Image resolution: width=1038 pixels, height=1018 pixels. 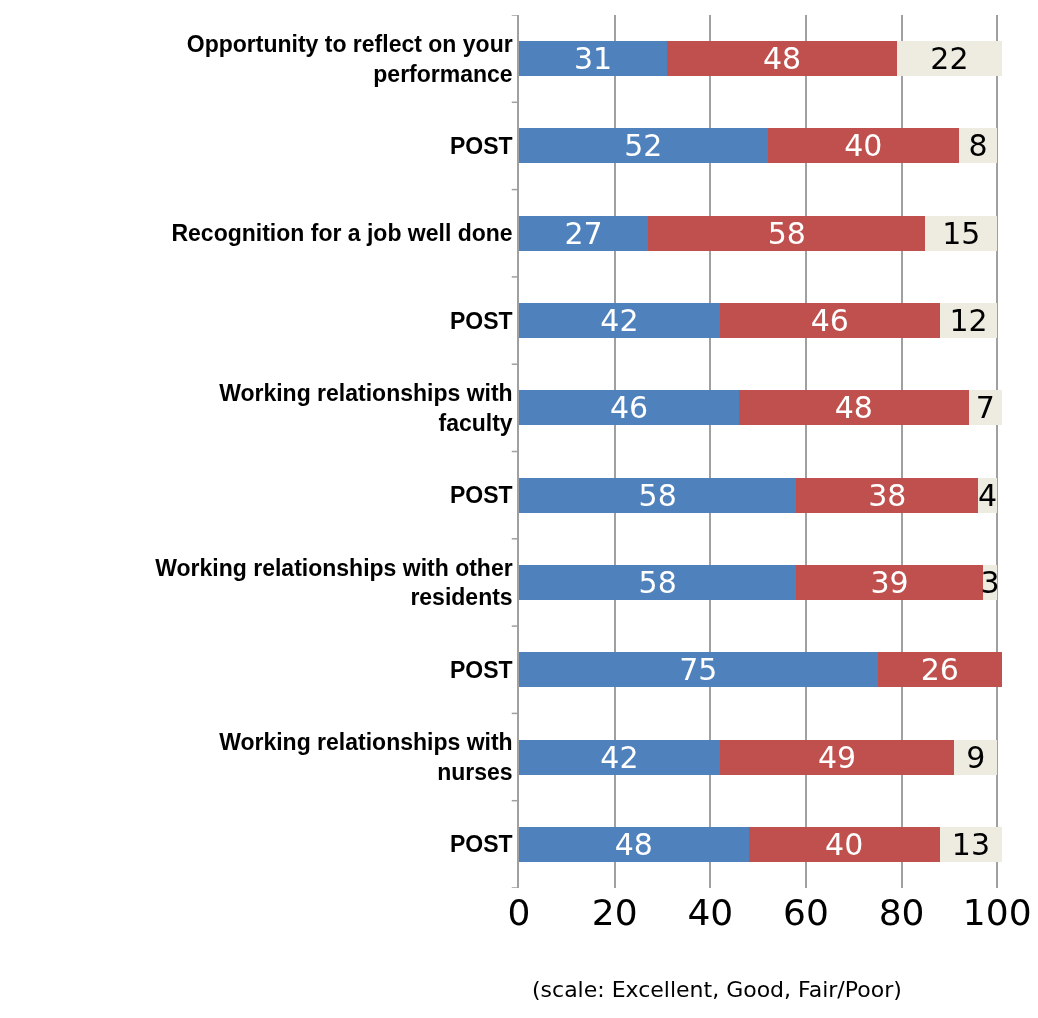 I want to click on data-label: 9, so click(x=976, y=757).